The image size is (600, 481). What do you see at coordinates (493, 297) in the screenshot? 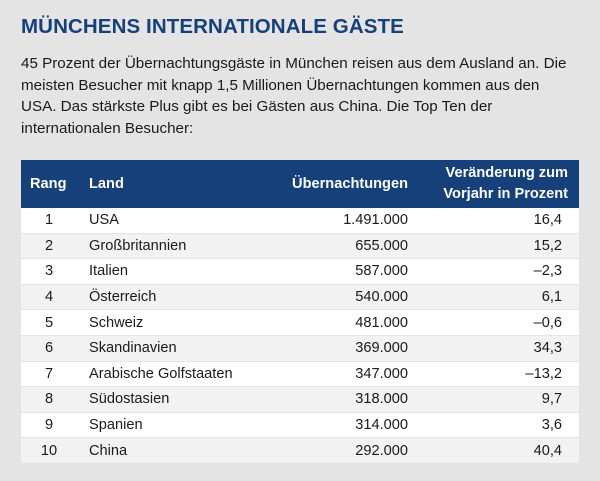
I see `cell-veraenderung: 6,1` at bounding box center [493, 297].